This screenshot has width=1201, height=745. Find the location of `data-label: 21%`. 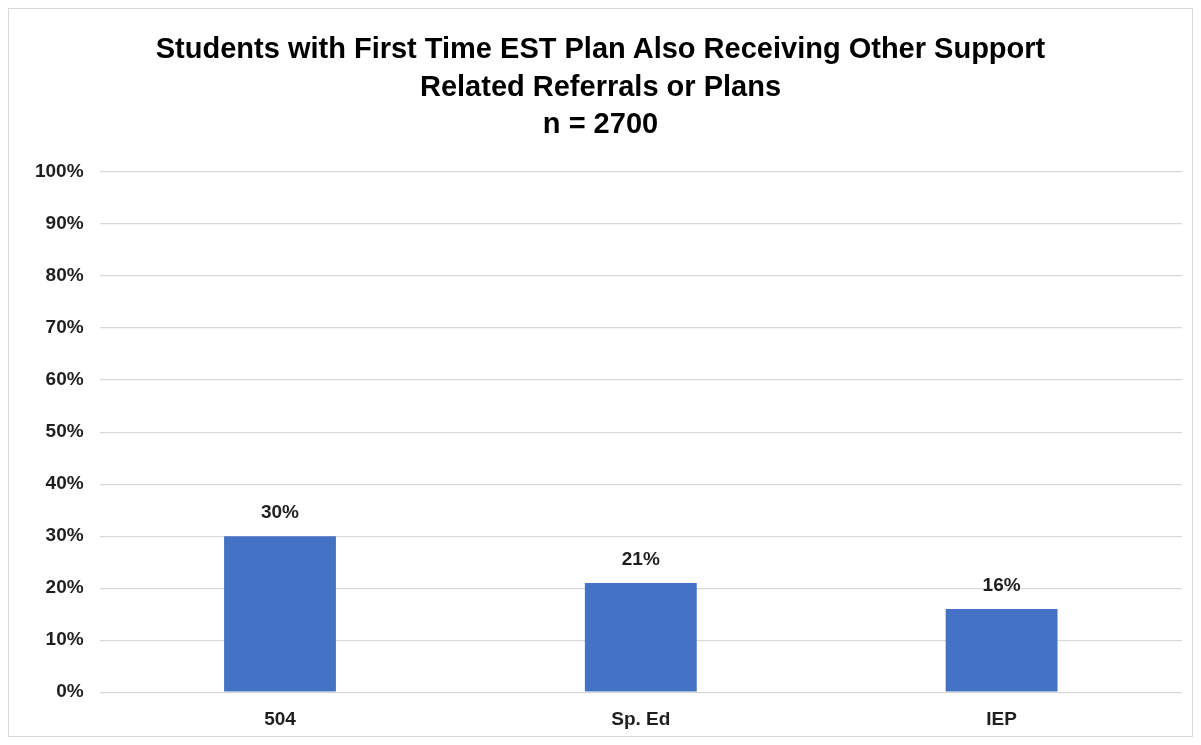

data-label: 21% is located at coordinates (640, 558).